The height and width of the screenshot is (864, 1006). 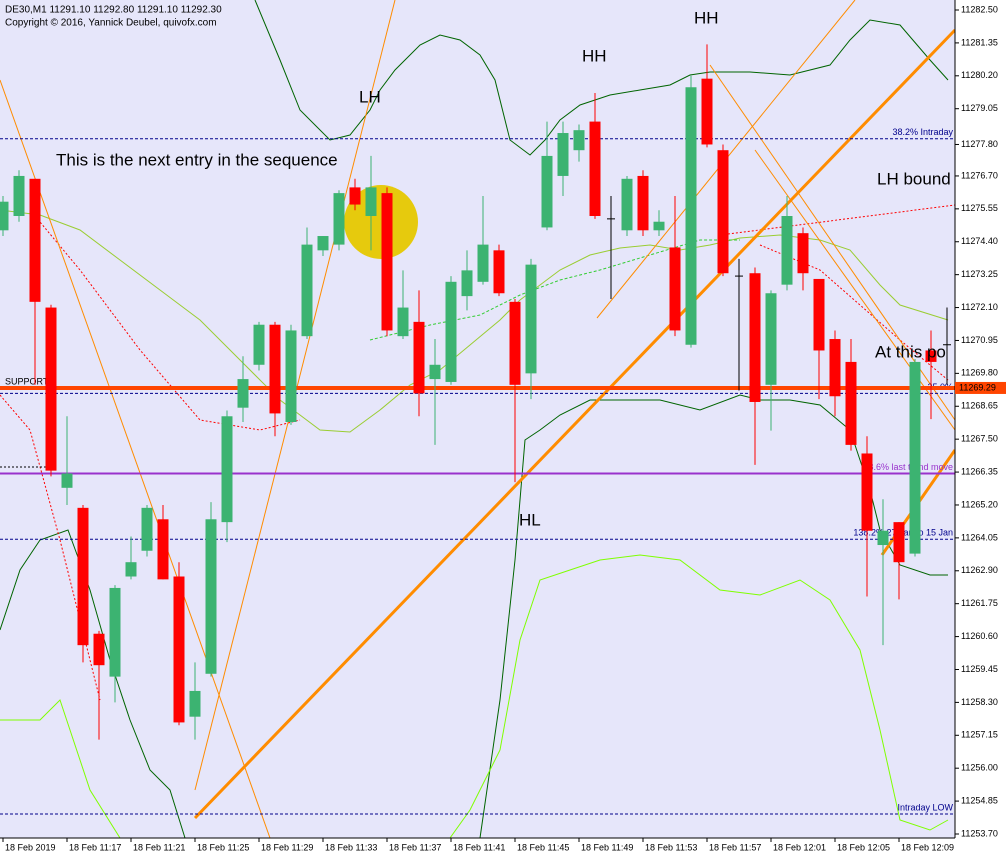 I want to click on annotation: This is the next entry in the sequence, so click(x=197, y=159).